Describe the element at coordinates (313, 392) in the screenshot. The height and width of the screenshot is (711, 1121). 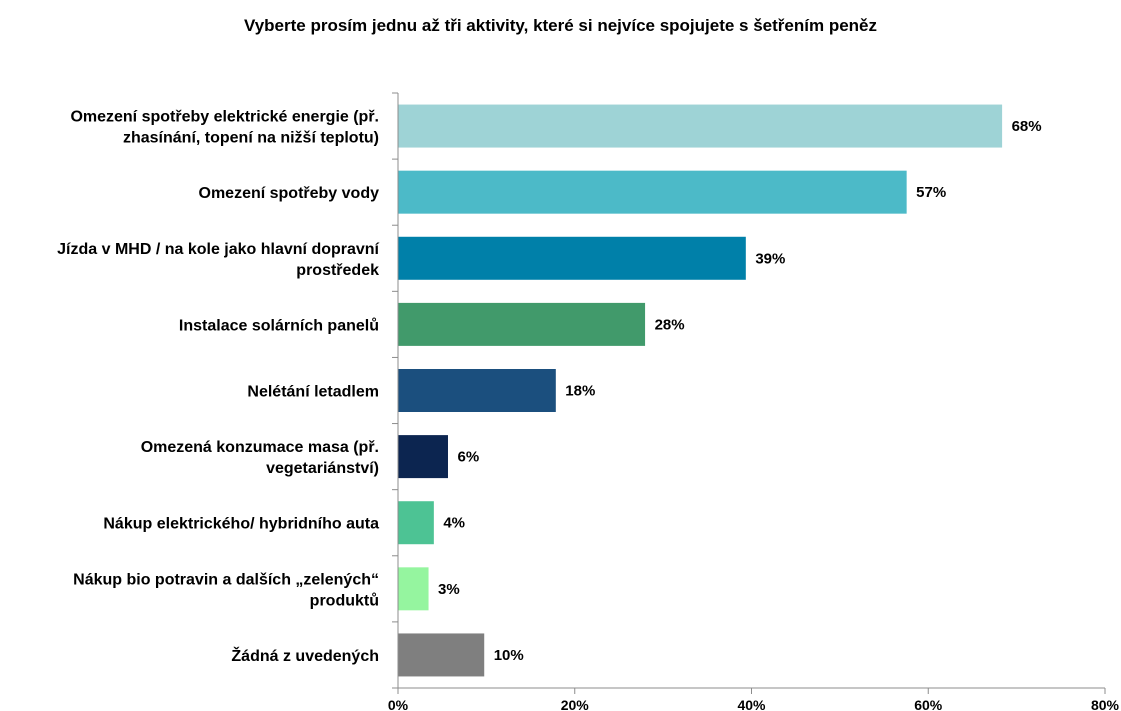
I see `category-label: Nelétání letadlem` at that location.